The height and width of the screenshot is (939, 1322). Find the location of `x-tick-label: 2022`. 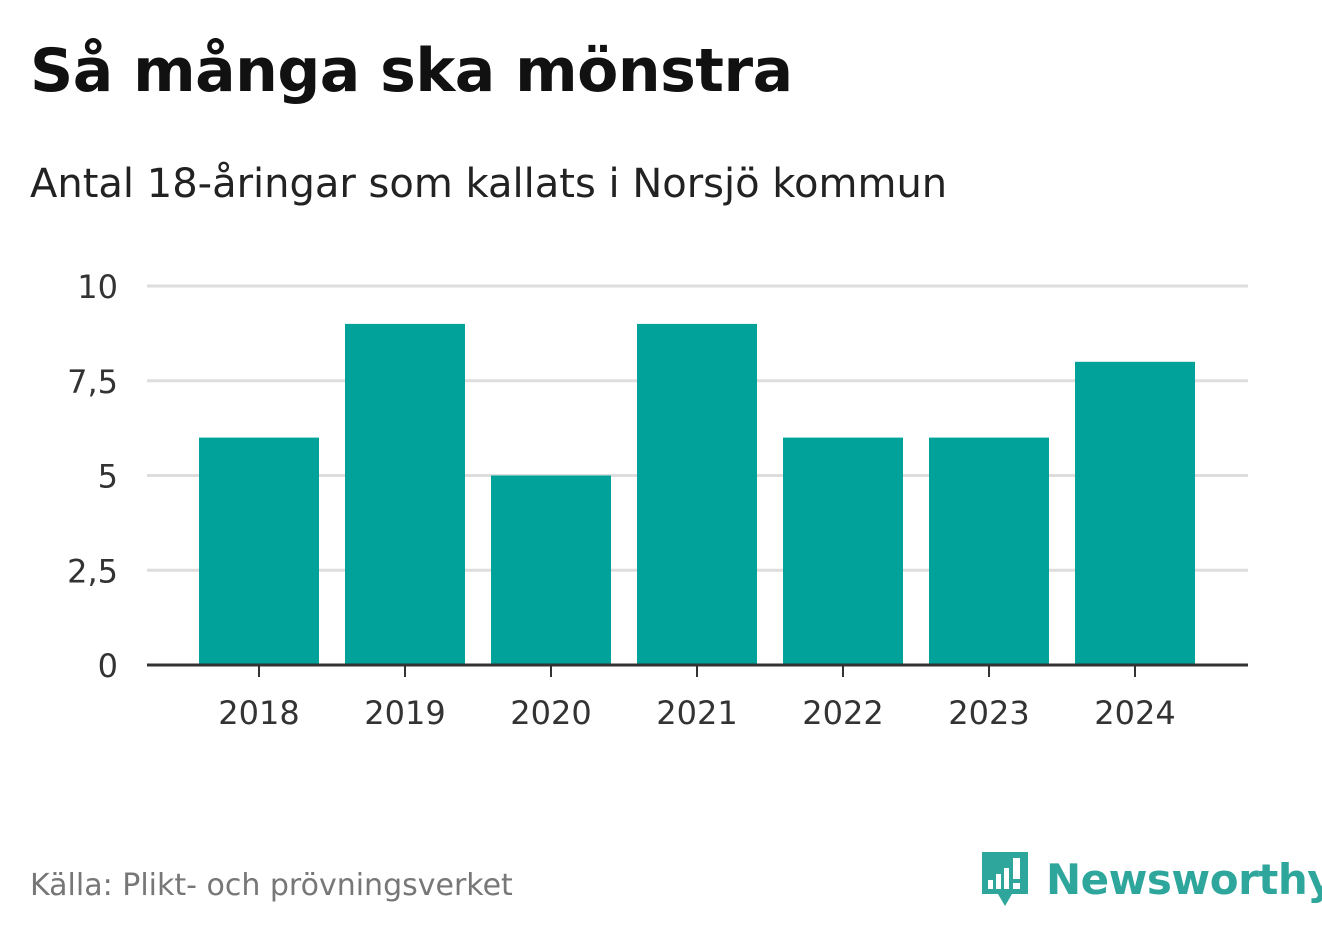

x-tick-label: 2022 is located at coordinates (842, 713).